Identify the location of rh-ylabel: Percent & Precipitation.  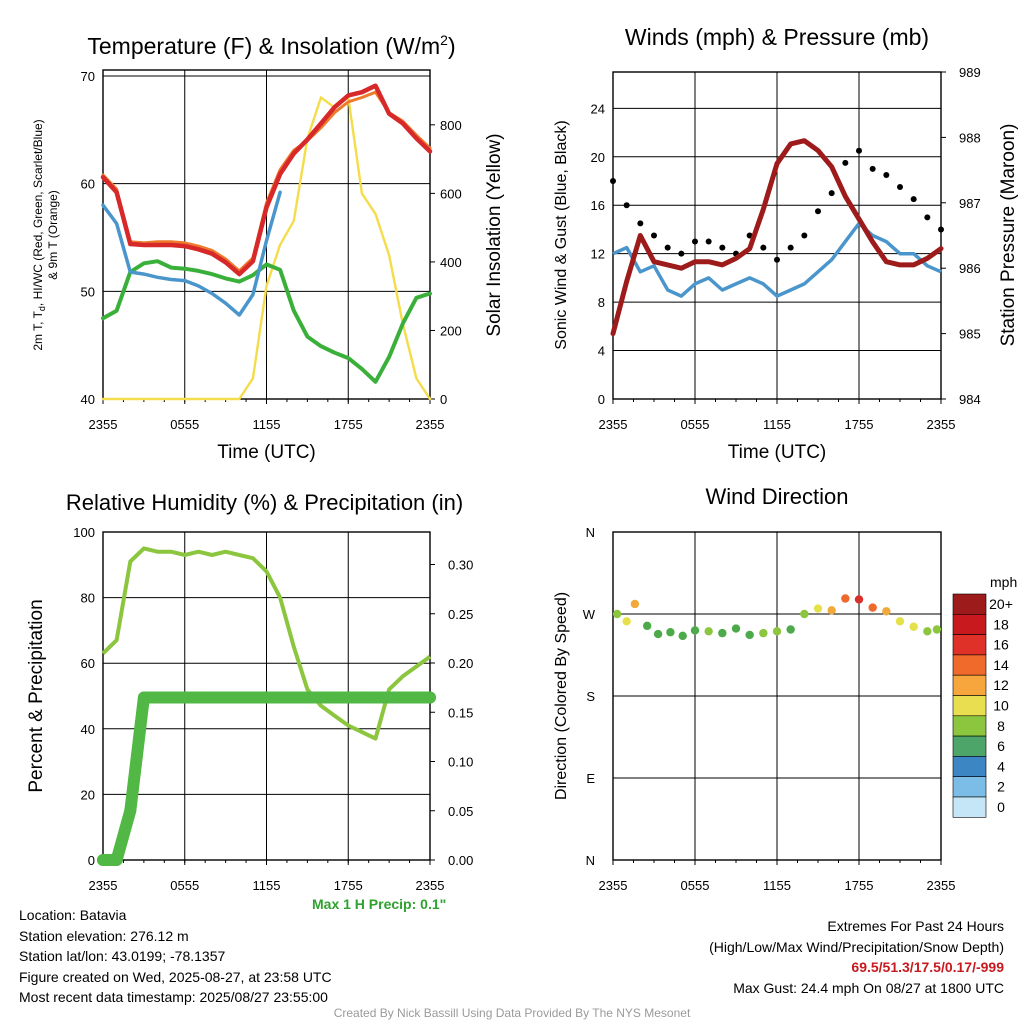
(36, 695).